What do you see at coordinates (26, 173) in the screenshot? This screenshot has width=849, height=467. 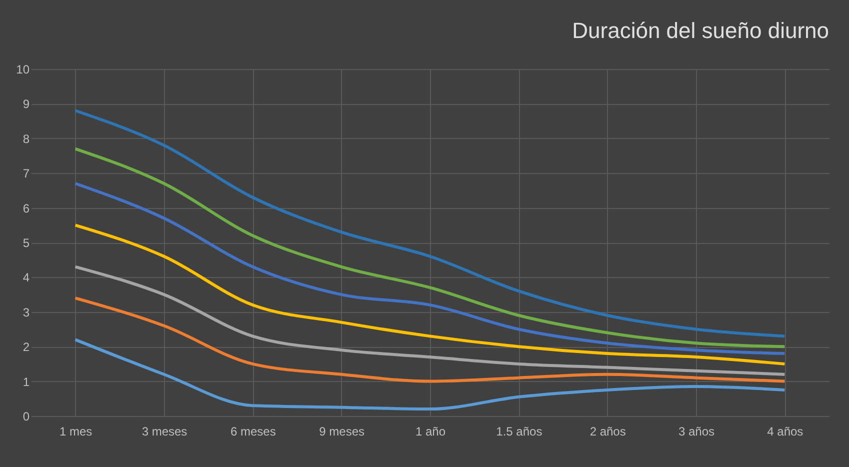 I see `y-tick-label: 7` at bounding box center [26, 173].